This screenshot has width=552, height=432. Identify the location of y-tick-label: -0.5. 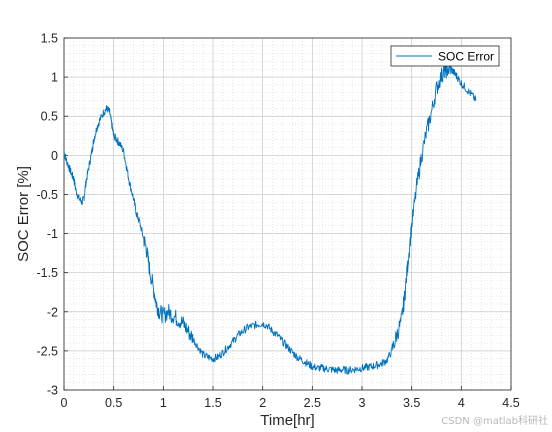
(47, 195).